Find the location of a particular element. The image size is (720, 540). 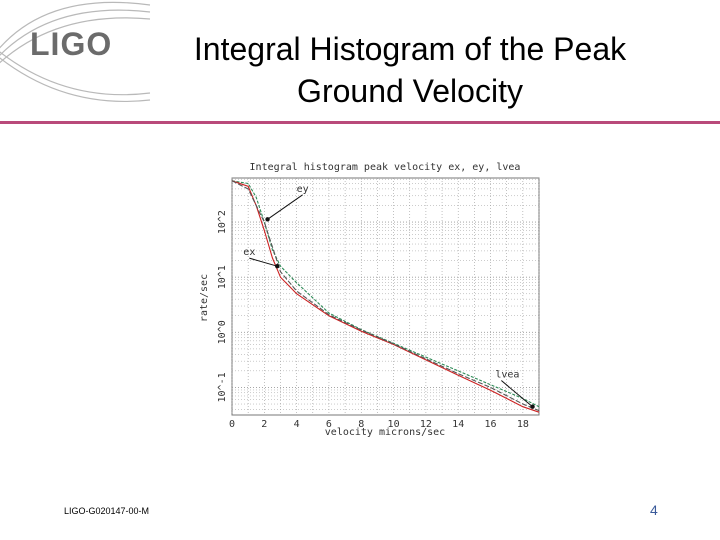

x-tick-label: 6 is located at coordinates (329, 424).